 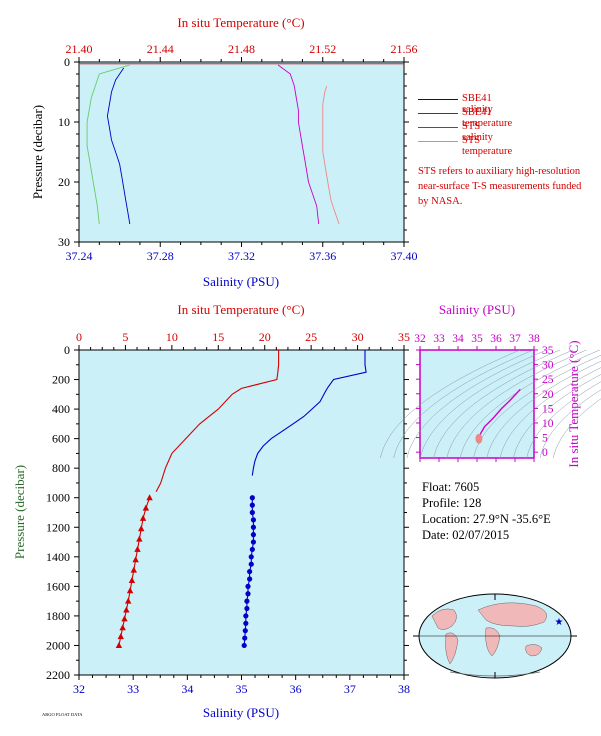 I want to click on world-map: ★, so click(x=495, y=636).